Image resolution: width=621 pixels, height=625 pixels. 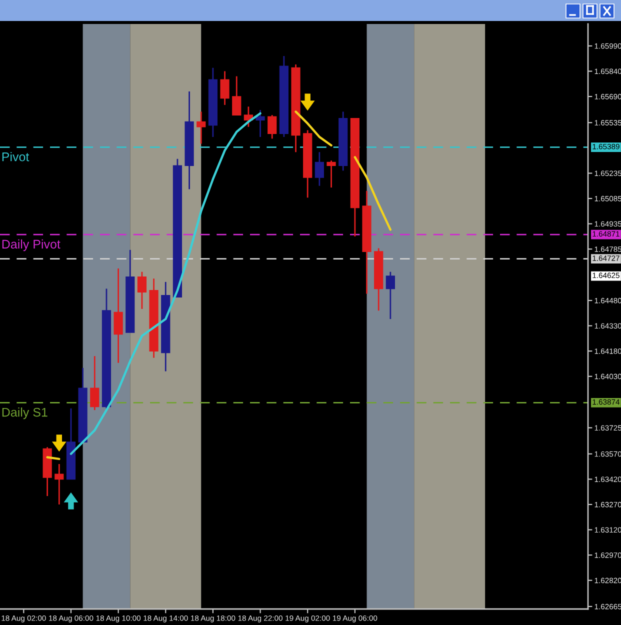 I want to click on annotation: Daily S1, so click(x=25, y=414).